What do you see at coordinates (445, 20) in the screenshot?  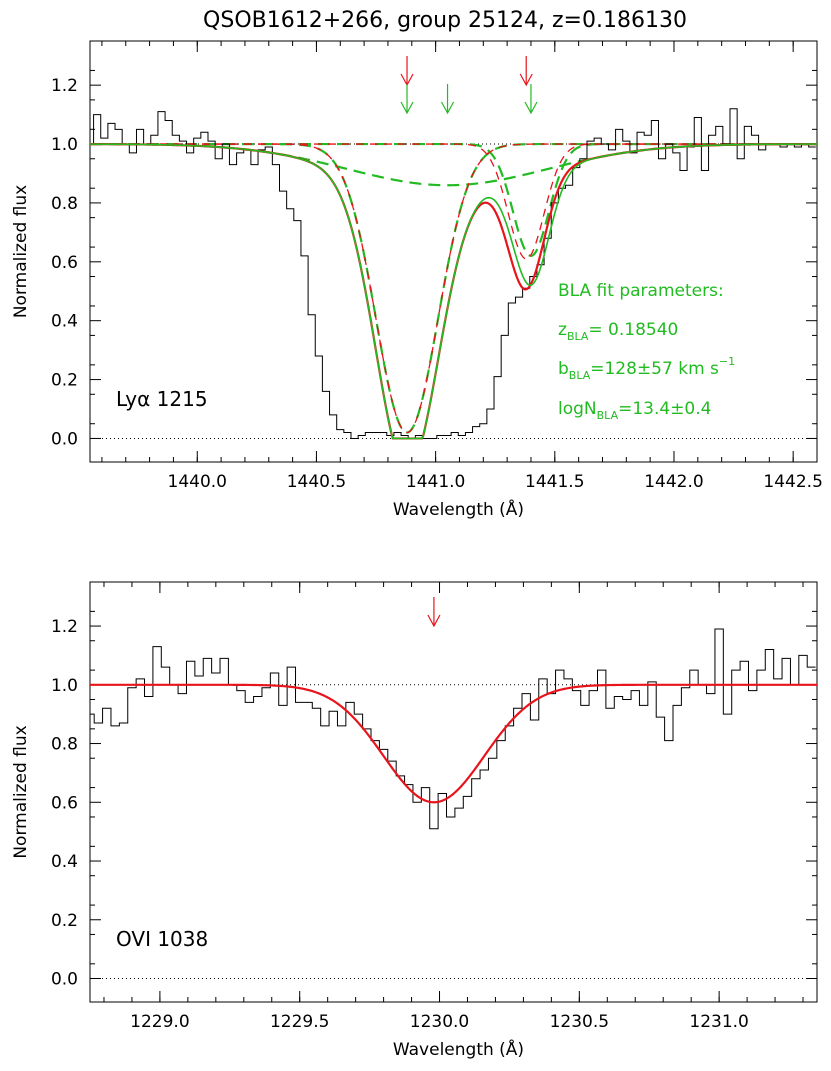 I see `figure-title: QSOB1612+266, group 25124, z=0.186130` at bounding box center [445, 20].